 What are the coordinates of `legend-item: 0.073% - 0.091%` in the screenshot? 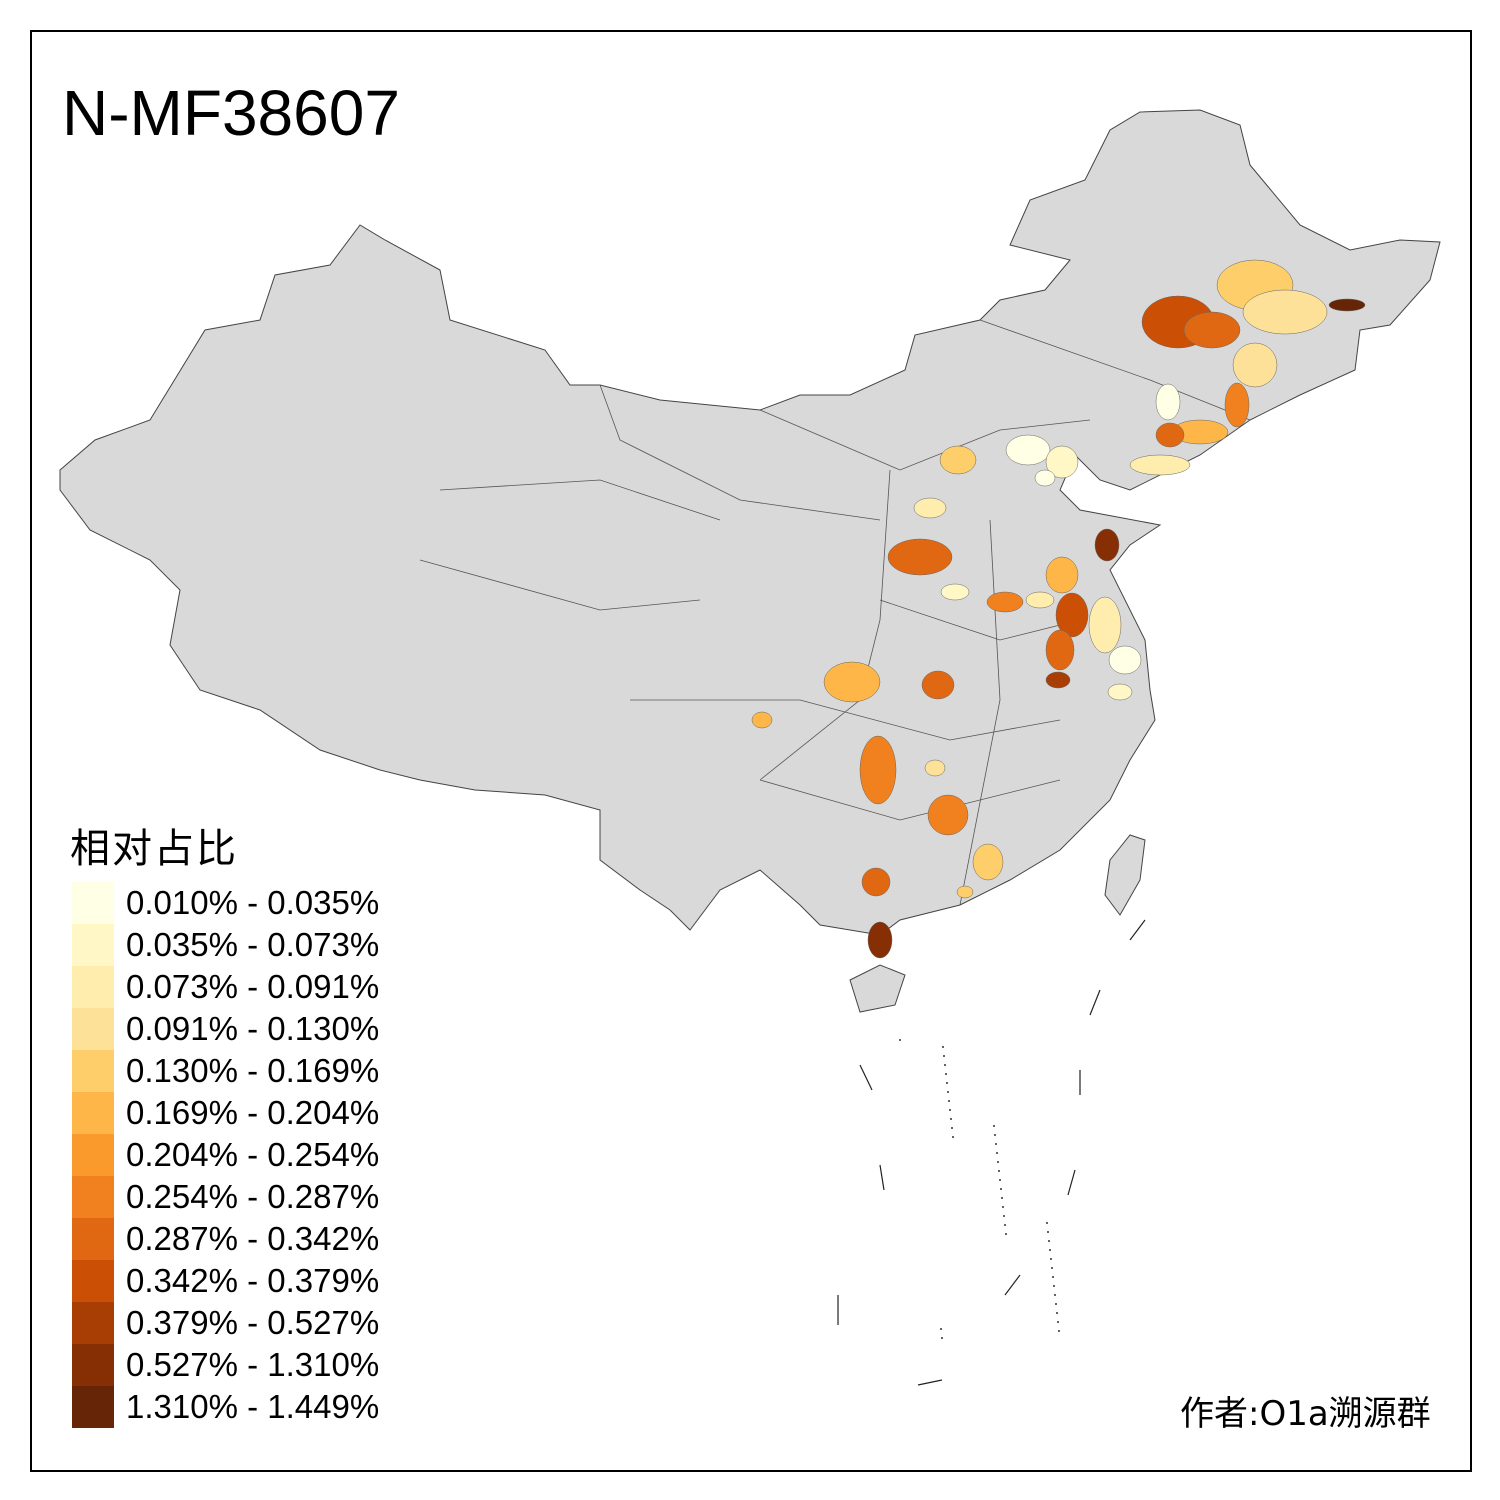 It's located at (225, 987).